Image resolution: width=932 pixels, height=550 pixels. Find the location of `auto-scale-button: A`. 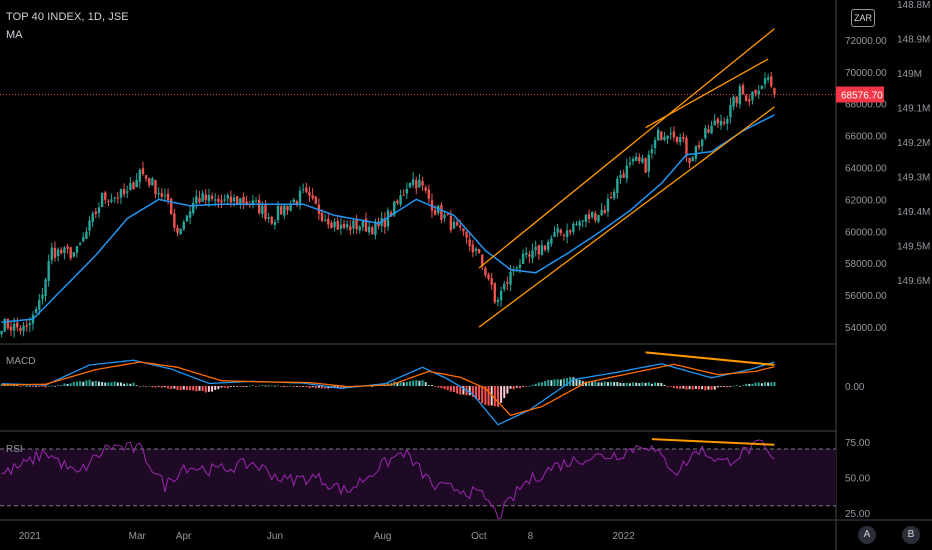

auto-scale-button: A is located at coordinates (867, 535).